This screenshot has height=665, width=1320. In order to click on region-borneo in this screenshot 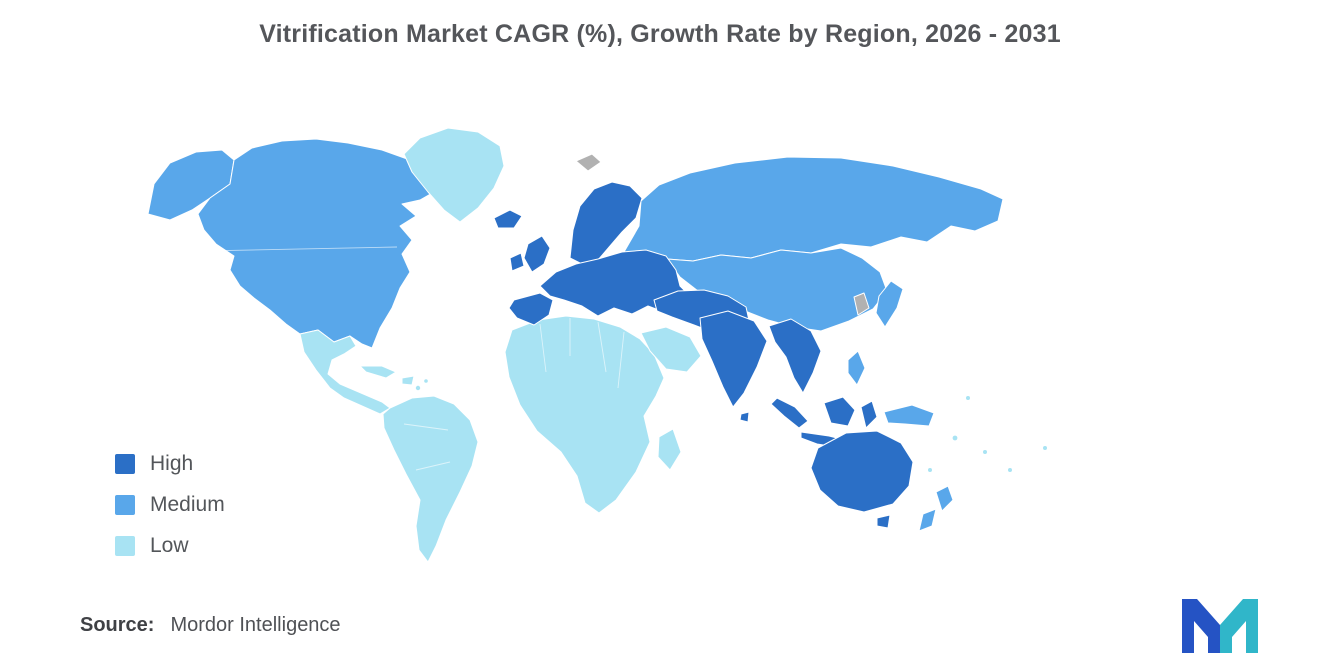, I will do `click(839, 411)`.